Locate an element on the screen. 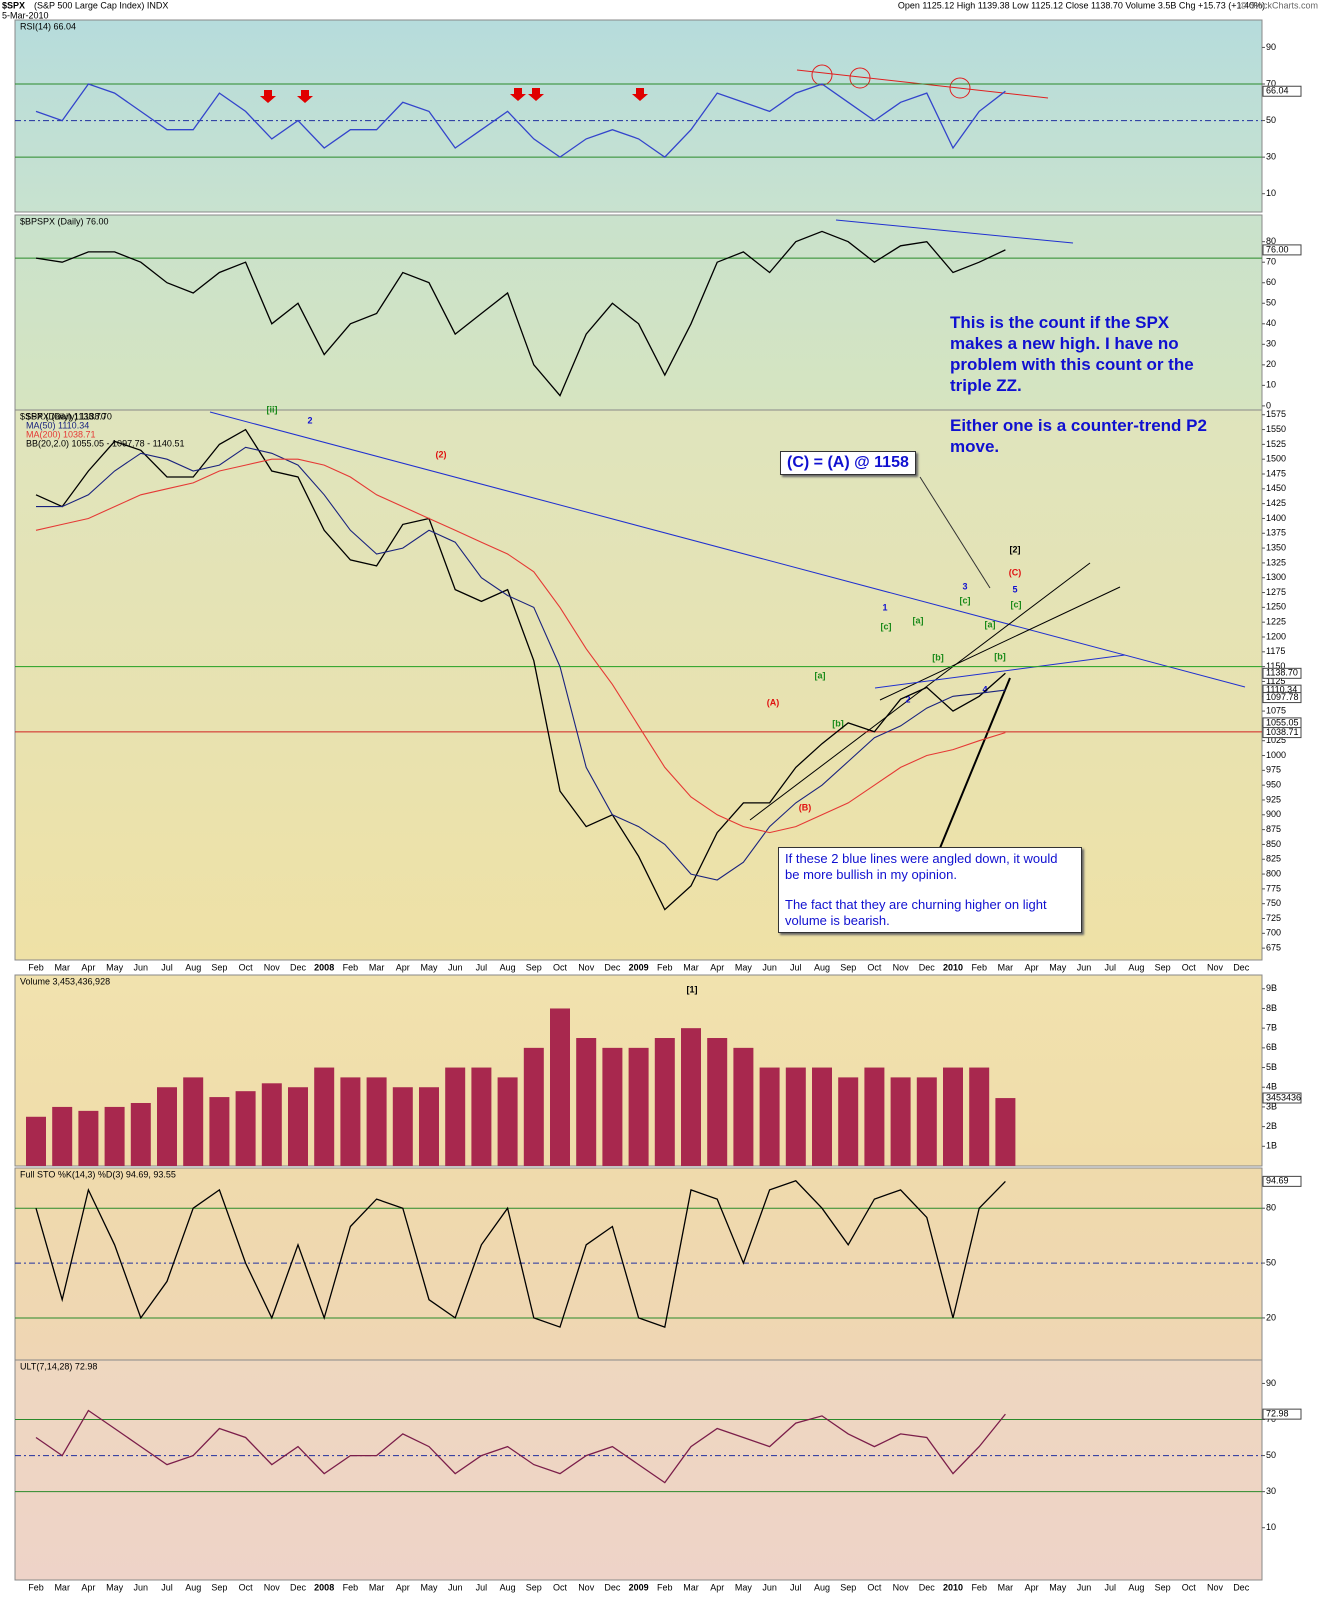 The image size is (1325, 1600). y-tick-label: 1275 is located at coordinates (1276, 592).